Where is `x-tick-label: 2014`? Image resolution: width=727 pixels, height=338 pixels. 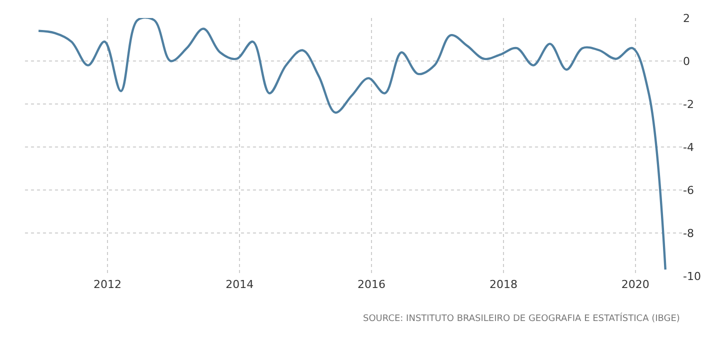 x-tick-label: 2014 is located at coordinates (240, 284).